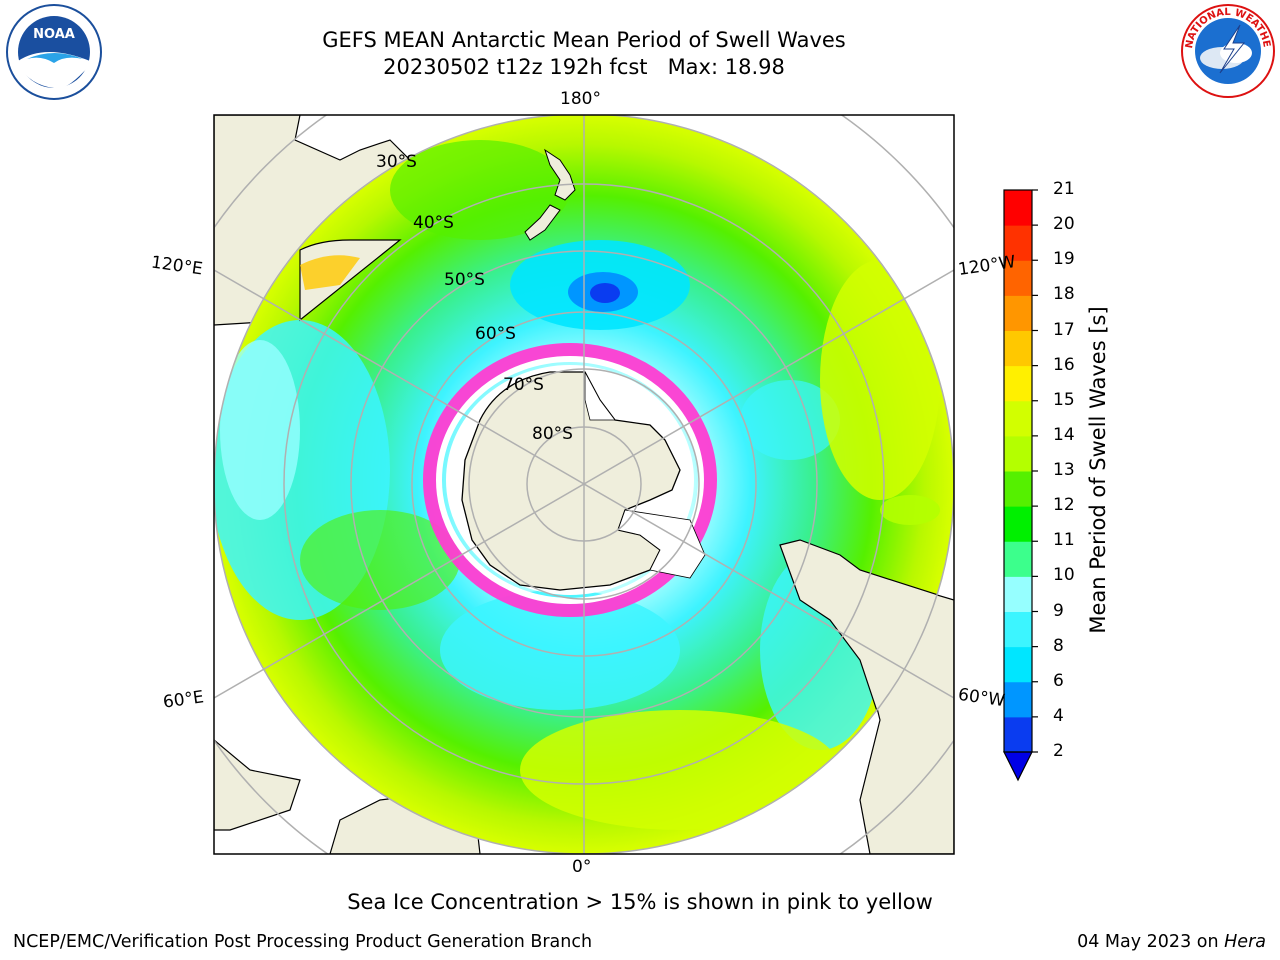 This screenshot has height=960, width=1280. Describe the element at coordinates (1064, 575) in the screenshot. I see `colorbar-tick-label: 10` at that location.